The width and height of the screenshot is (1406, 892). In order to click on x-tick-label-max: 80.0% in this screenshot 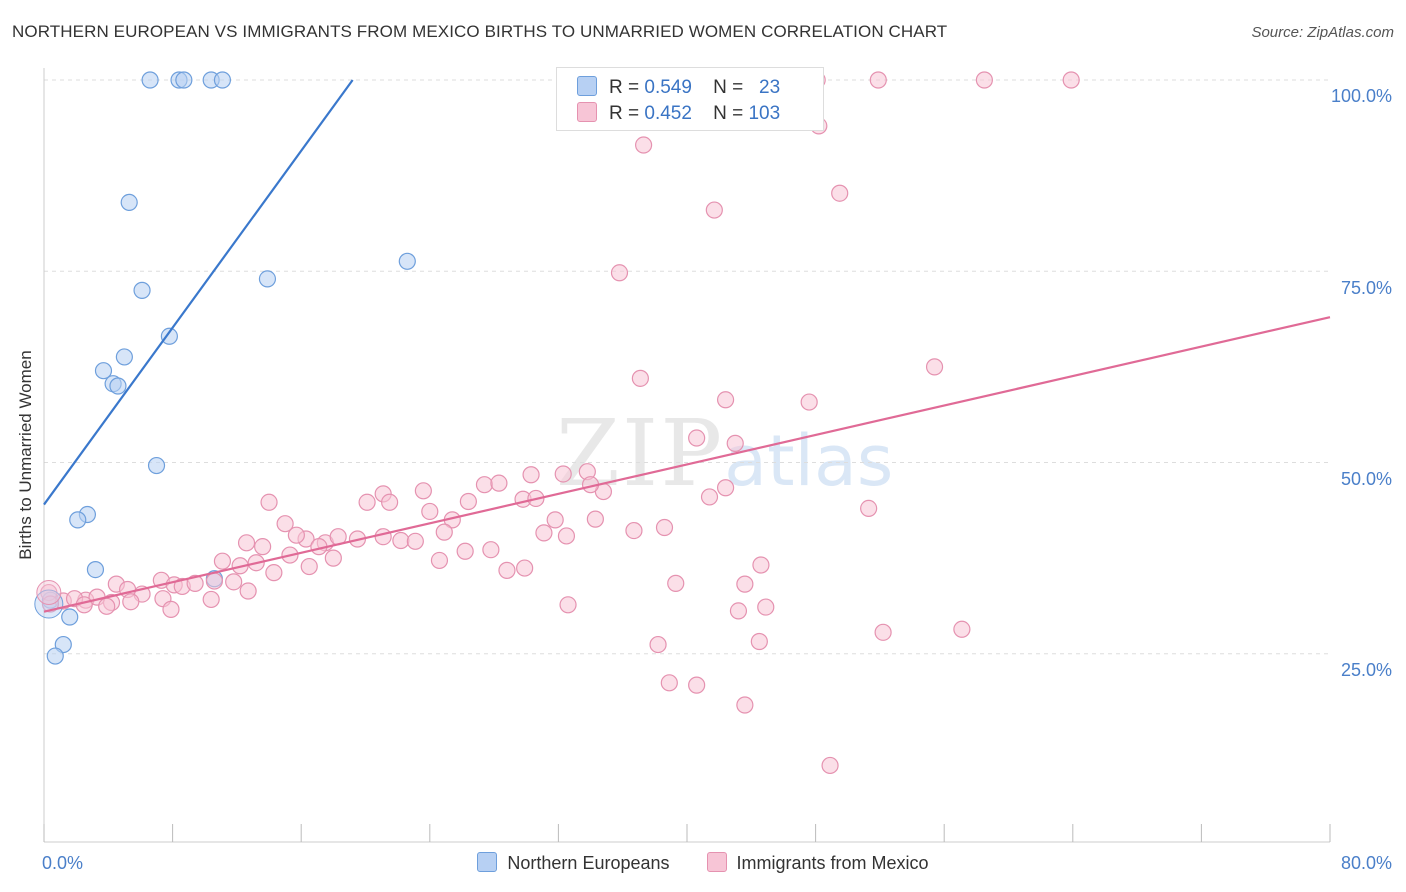, I will do `click(1366, 863)`.